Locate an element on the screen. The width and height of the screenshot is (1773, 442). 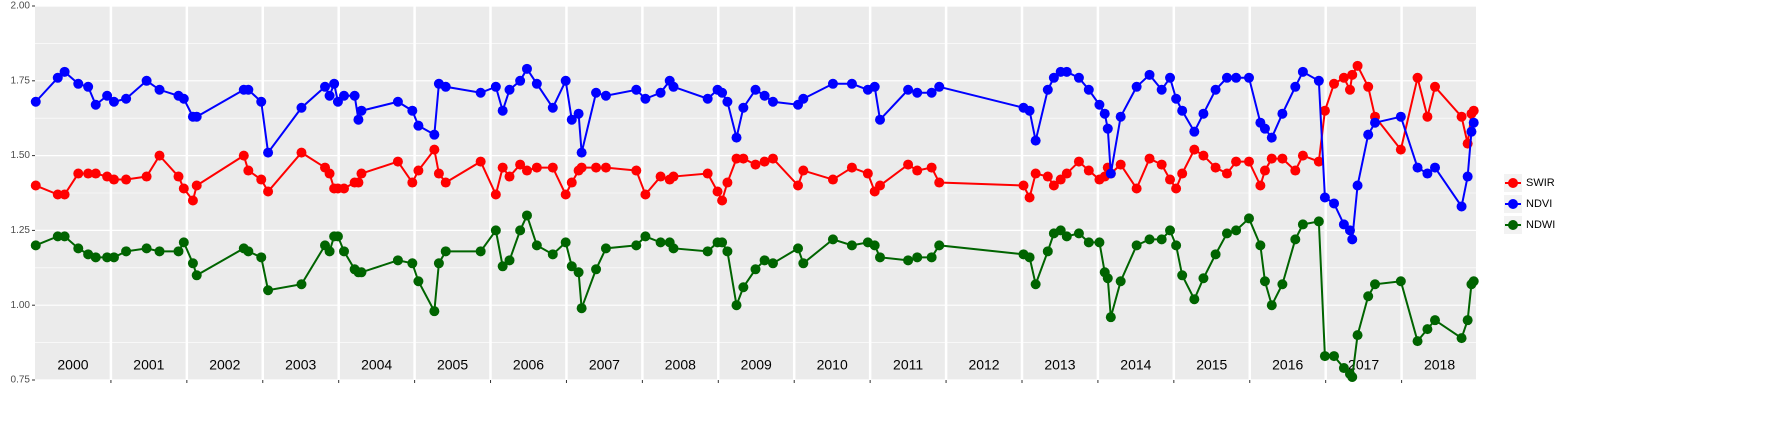
year-label: 2017 is located at coordinates (1363, 365).